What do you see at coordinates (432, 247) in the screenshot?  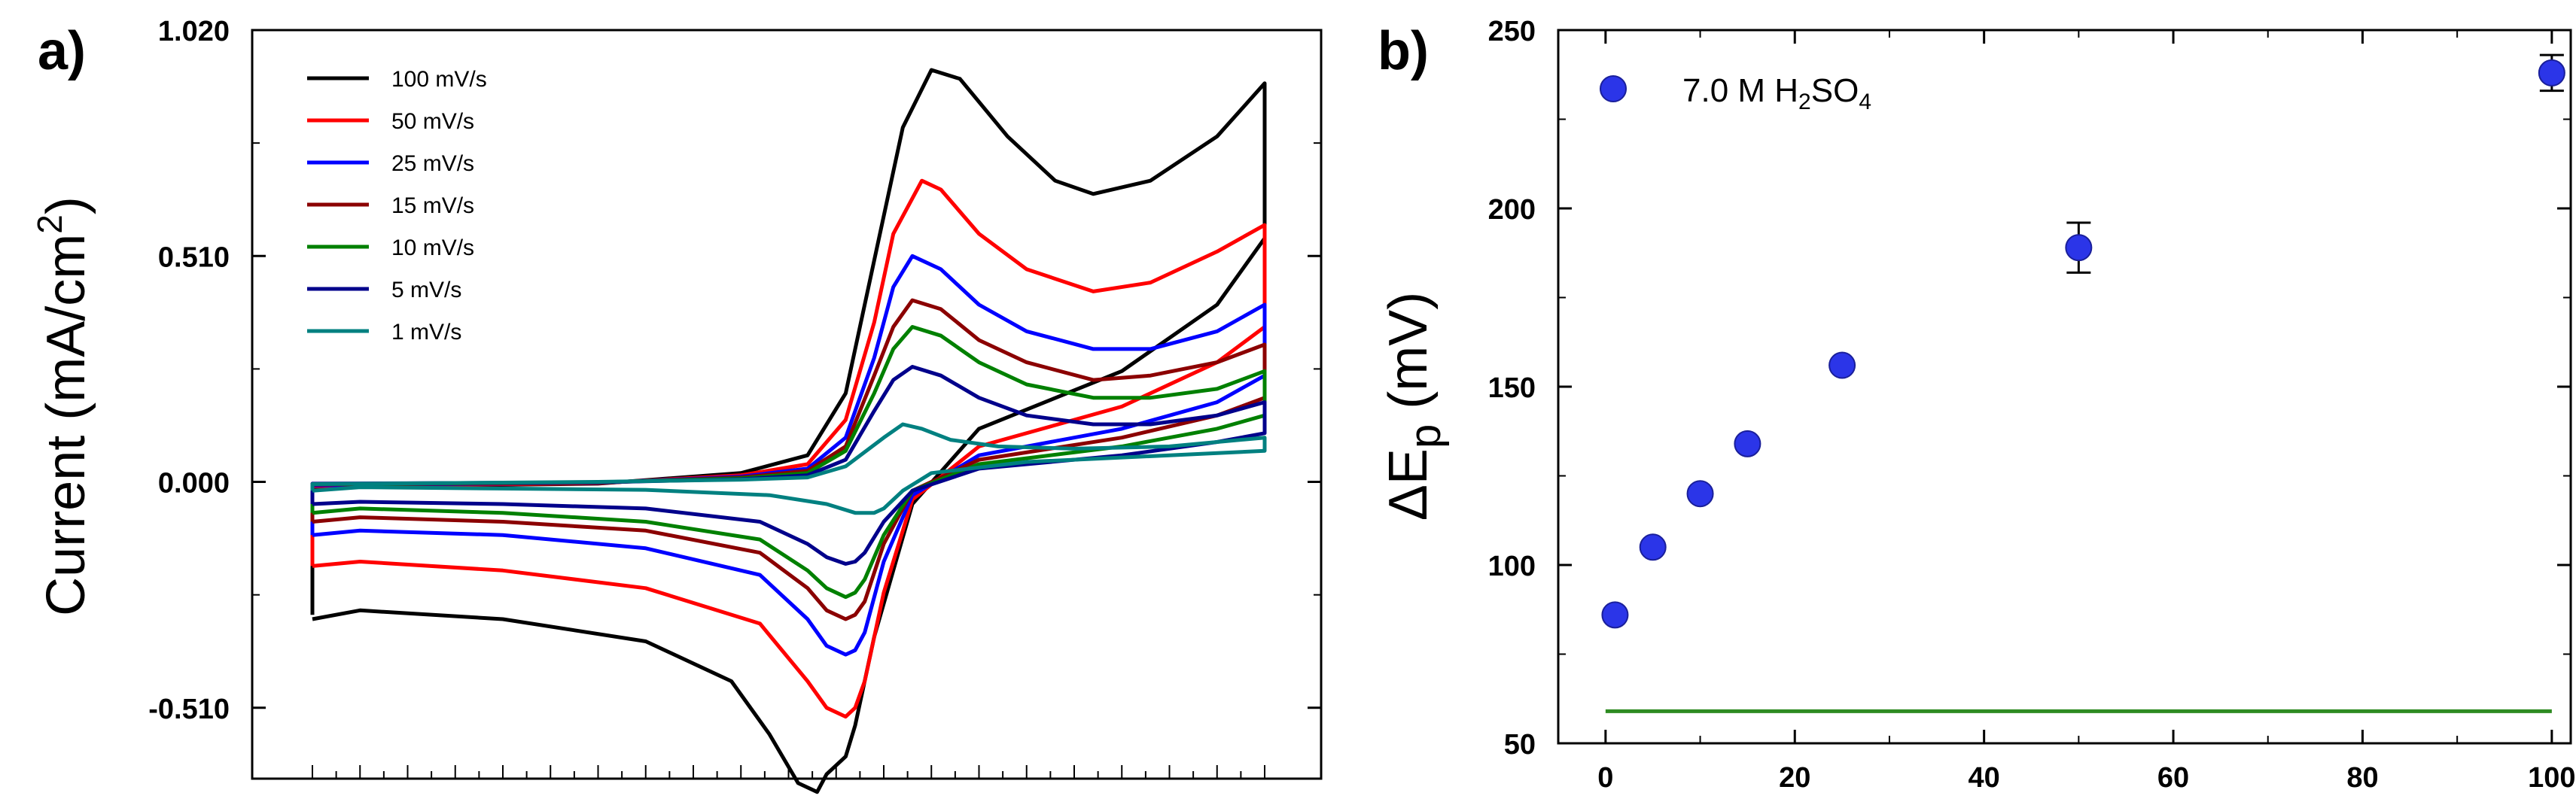 I see `panel-a-legend-label: 10 mV/s` at bounding box center [432, 247].